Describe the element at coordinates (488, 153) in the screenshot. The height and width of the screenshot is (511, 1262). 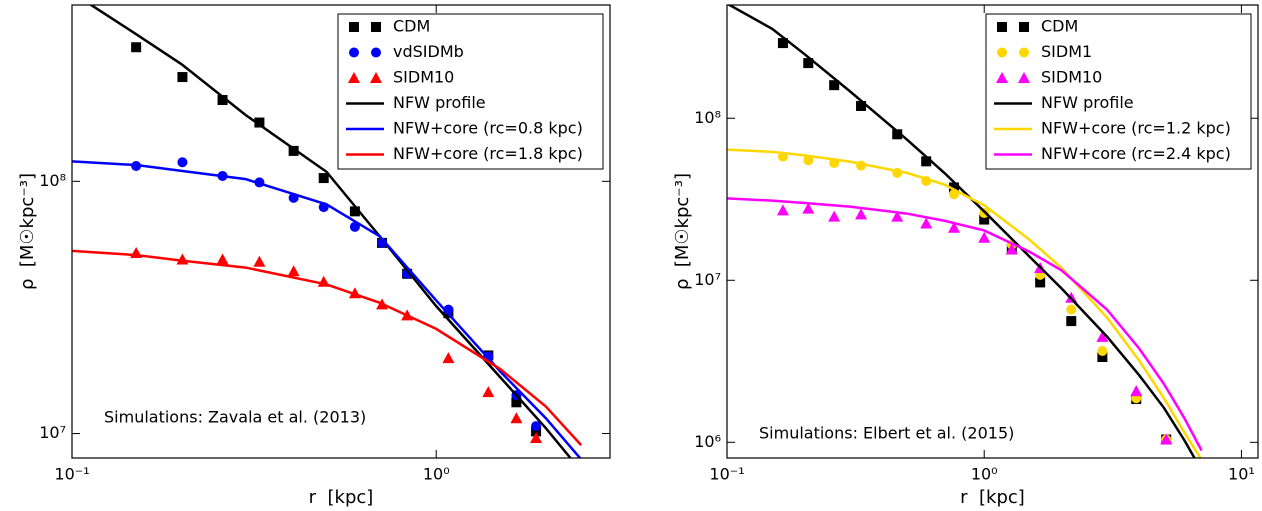
I see `legend-label: NFW+core (rc=1.8 kpc)` at that location.